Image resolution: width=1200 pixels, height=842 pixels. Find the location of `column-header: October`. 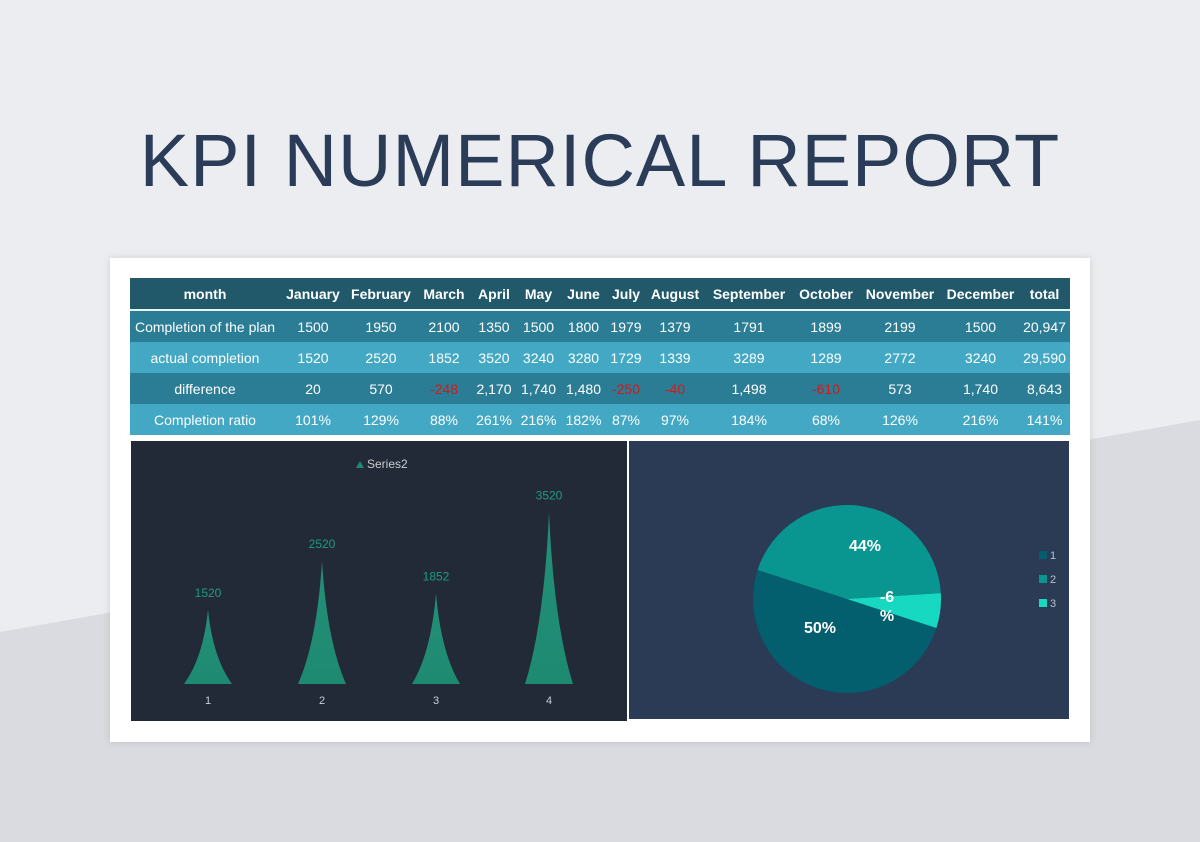

column-header: October is located at coordinates (826, 294).